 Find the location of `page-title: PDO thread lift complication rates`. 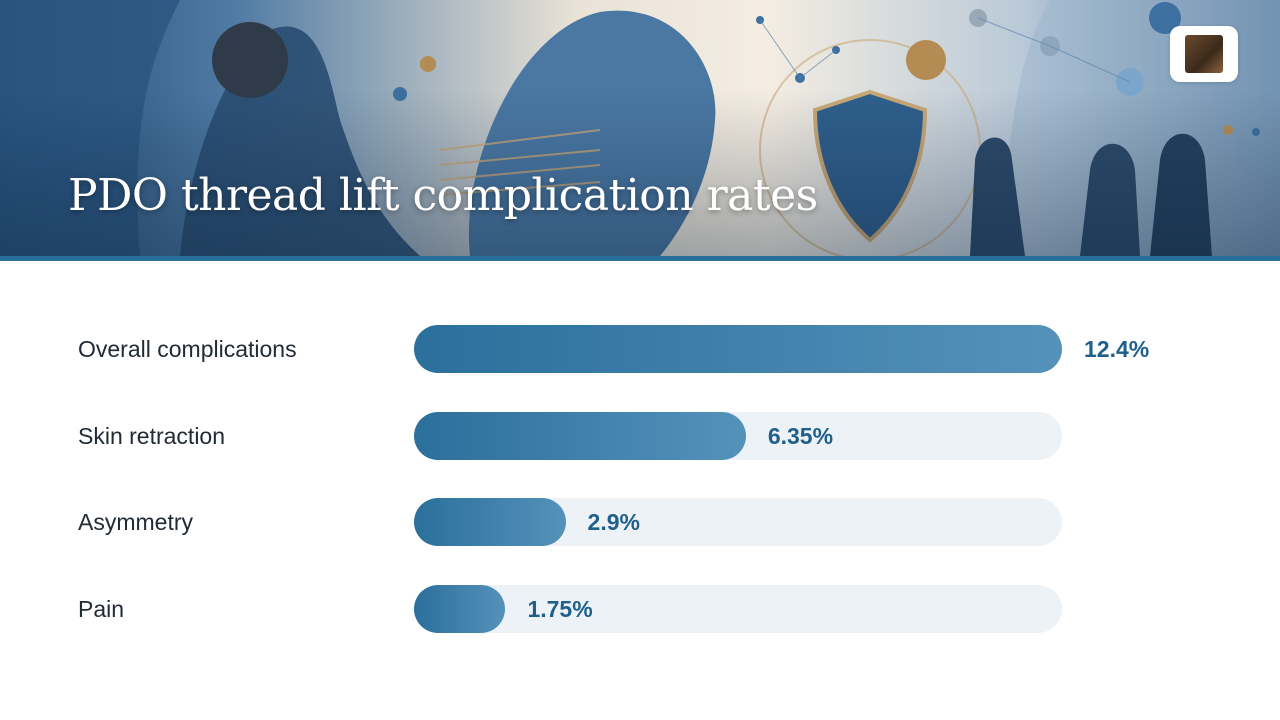

page-title: PDO thread lift complication rates is located at coordinates (443, 195).